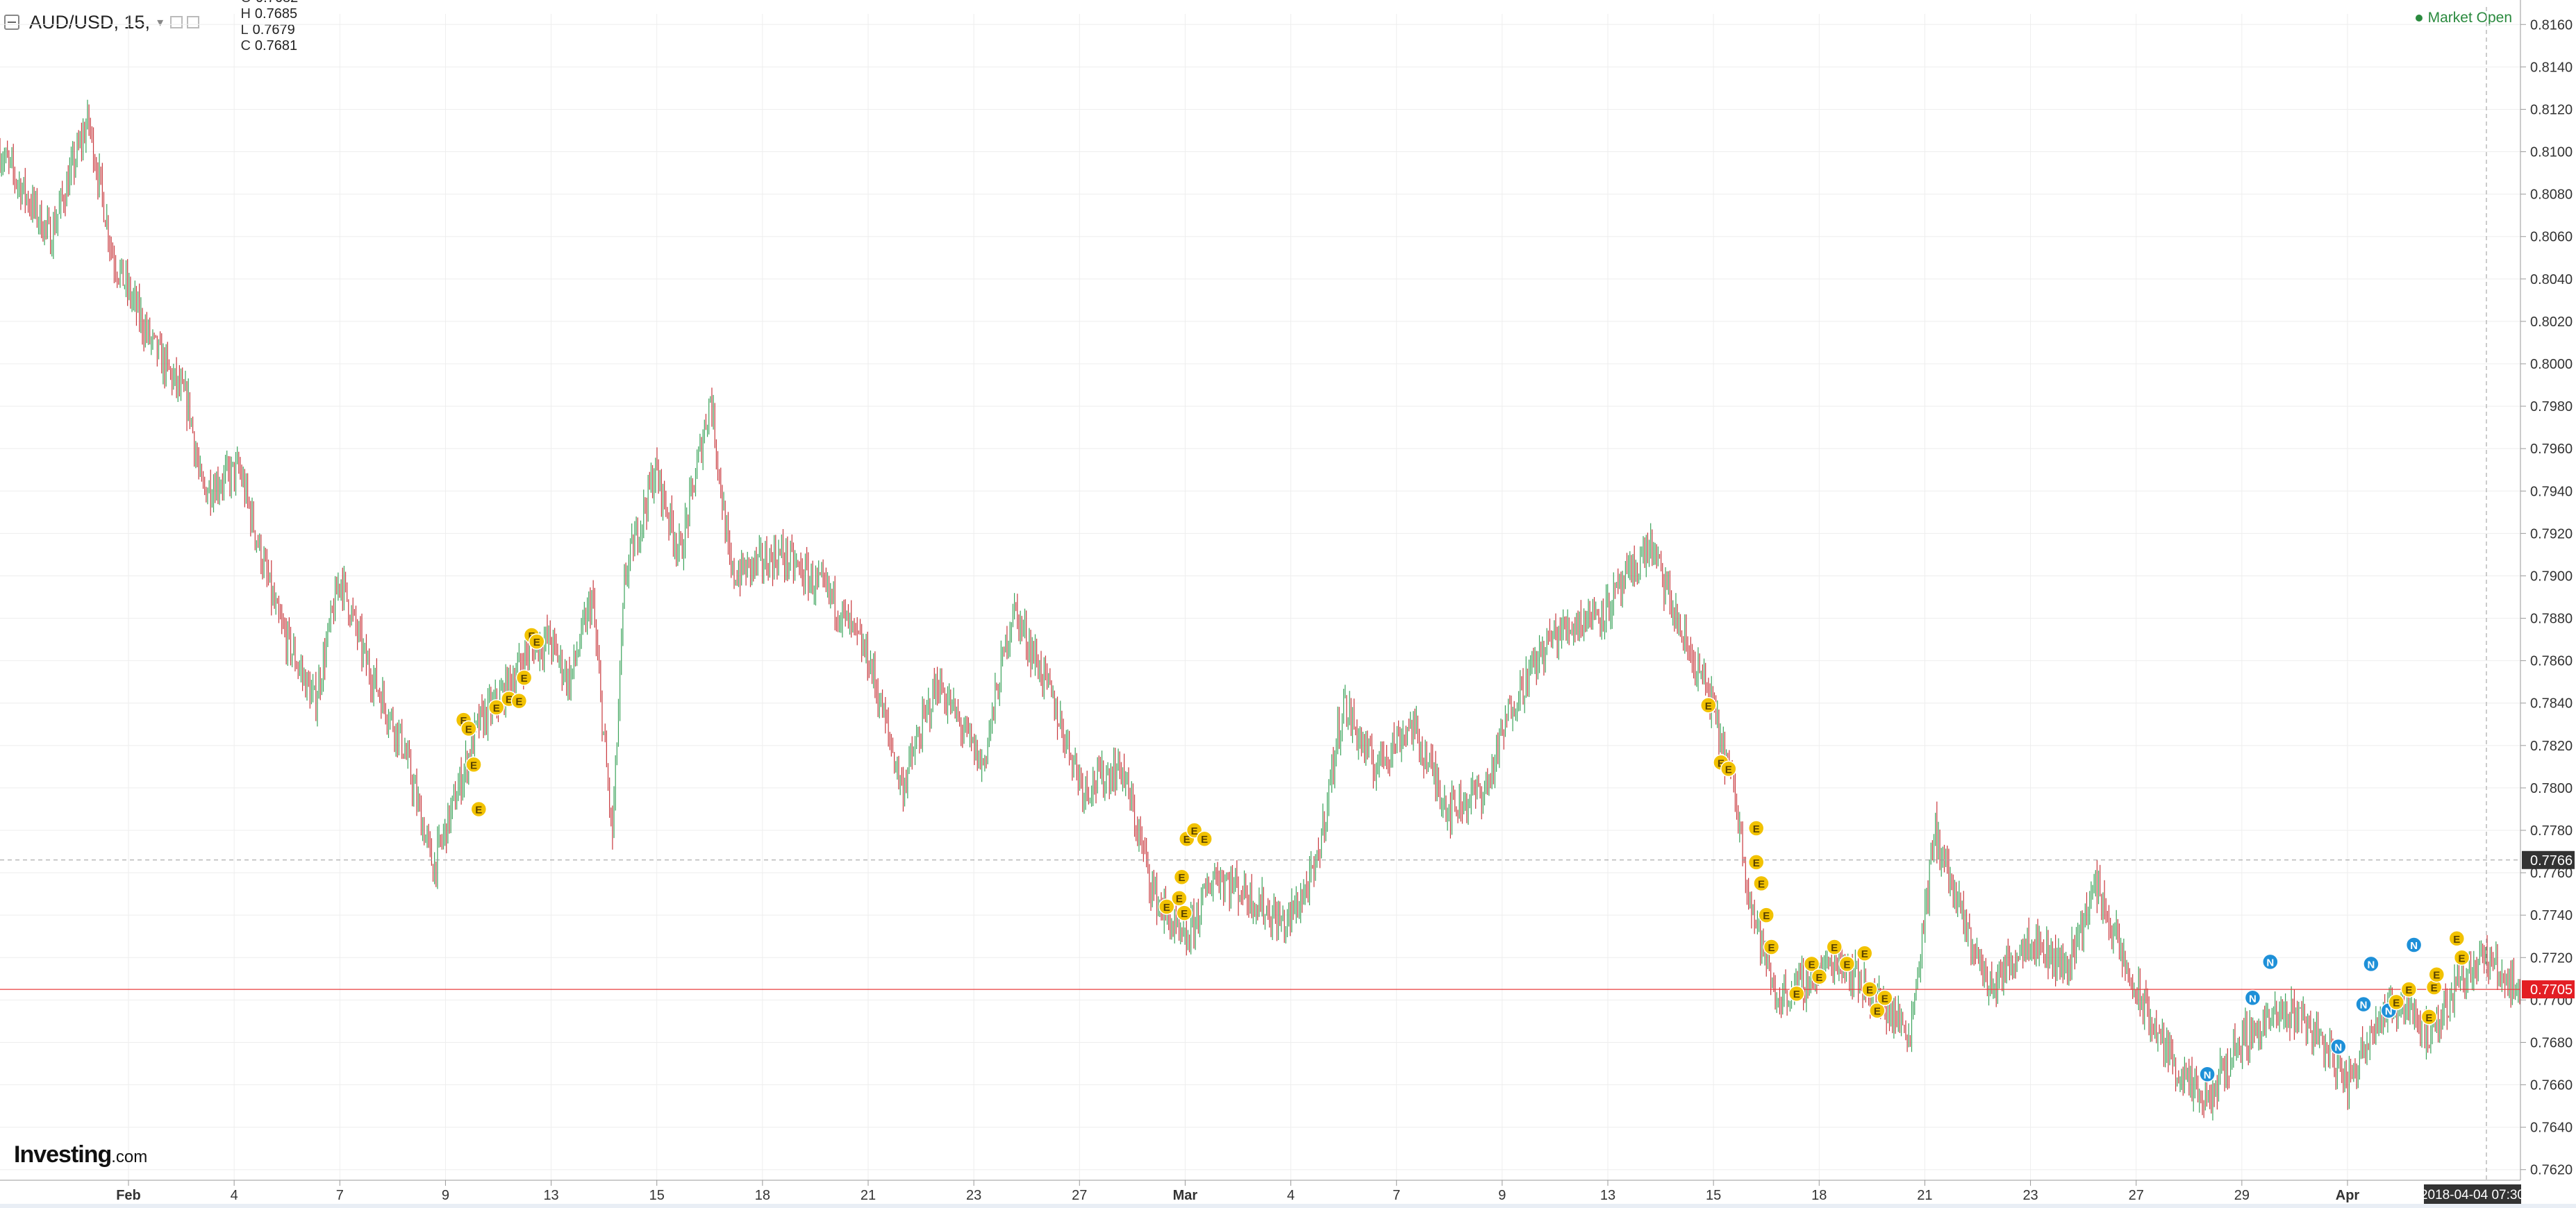  What do you see at coordinates (1185, 1195) in the screenshot?
I see `x-tick-label: Mar` at bounding box center [1185, 1195].